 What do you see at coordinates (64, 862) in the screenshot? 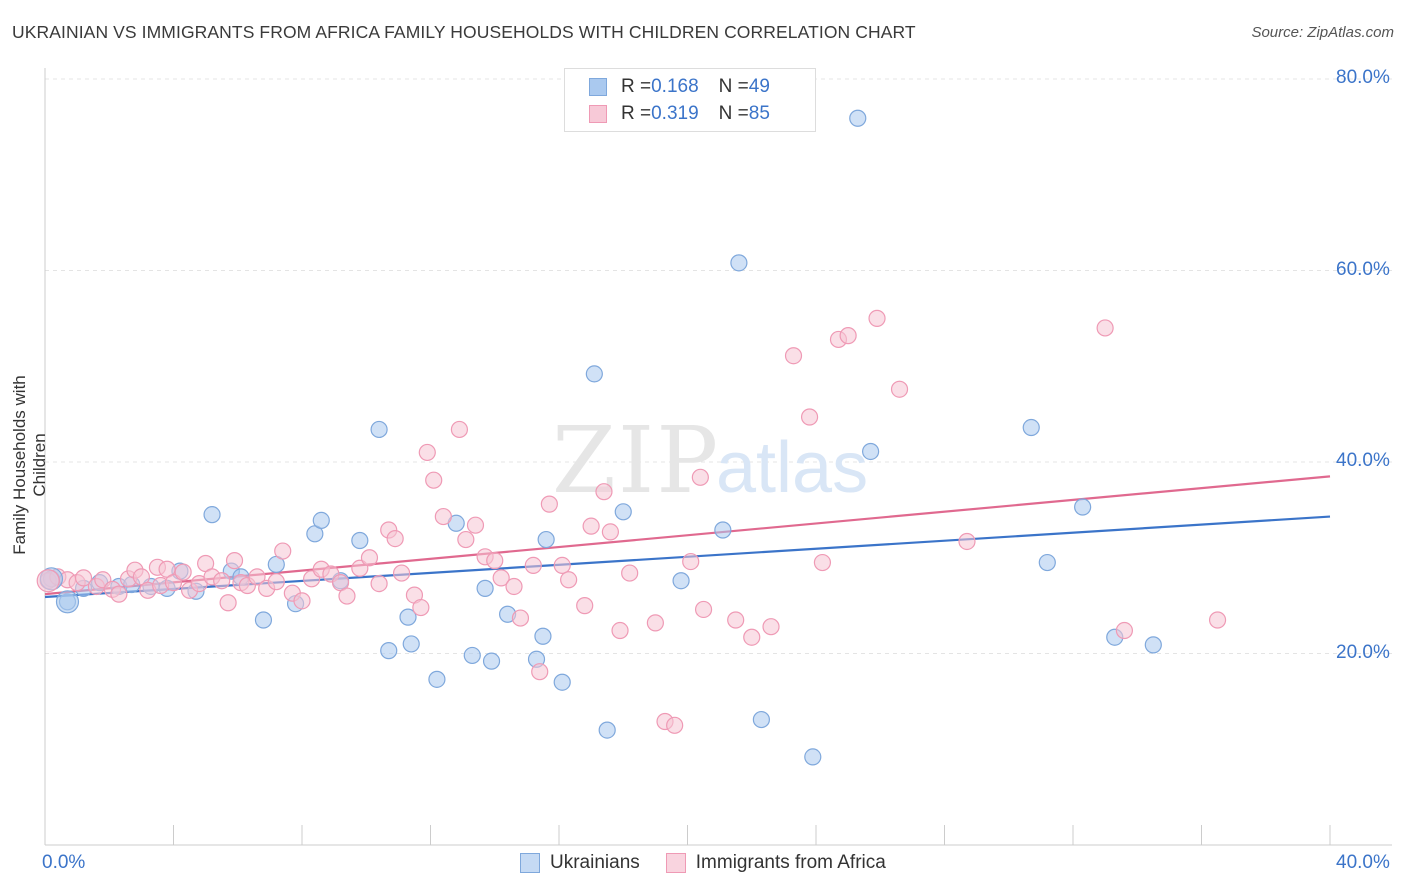
I see `x-axis-min-label: 0.0%` at bounding box center [64, 862].